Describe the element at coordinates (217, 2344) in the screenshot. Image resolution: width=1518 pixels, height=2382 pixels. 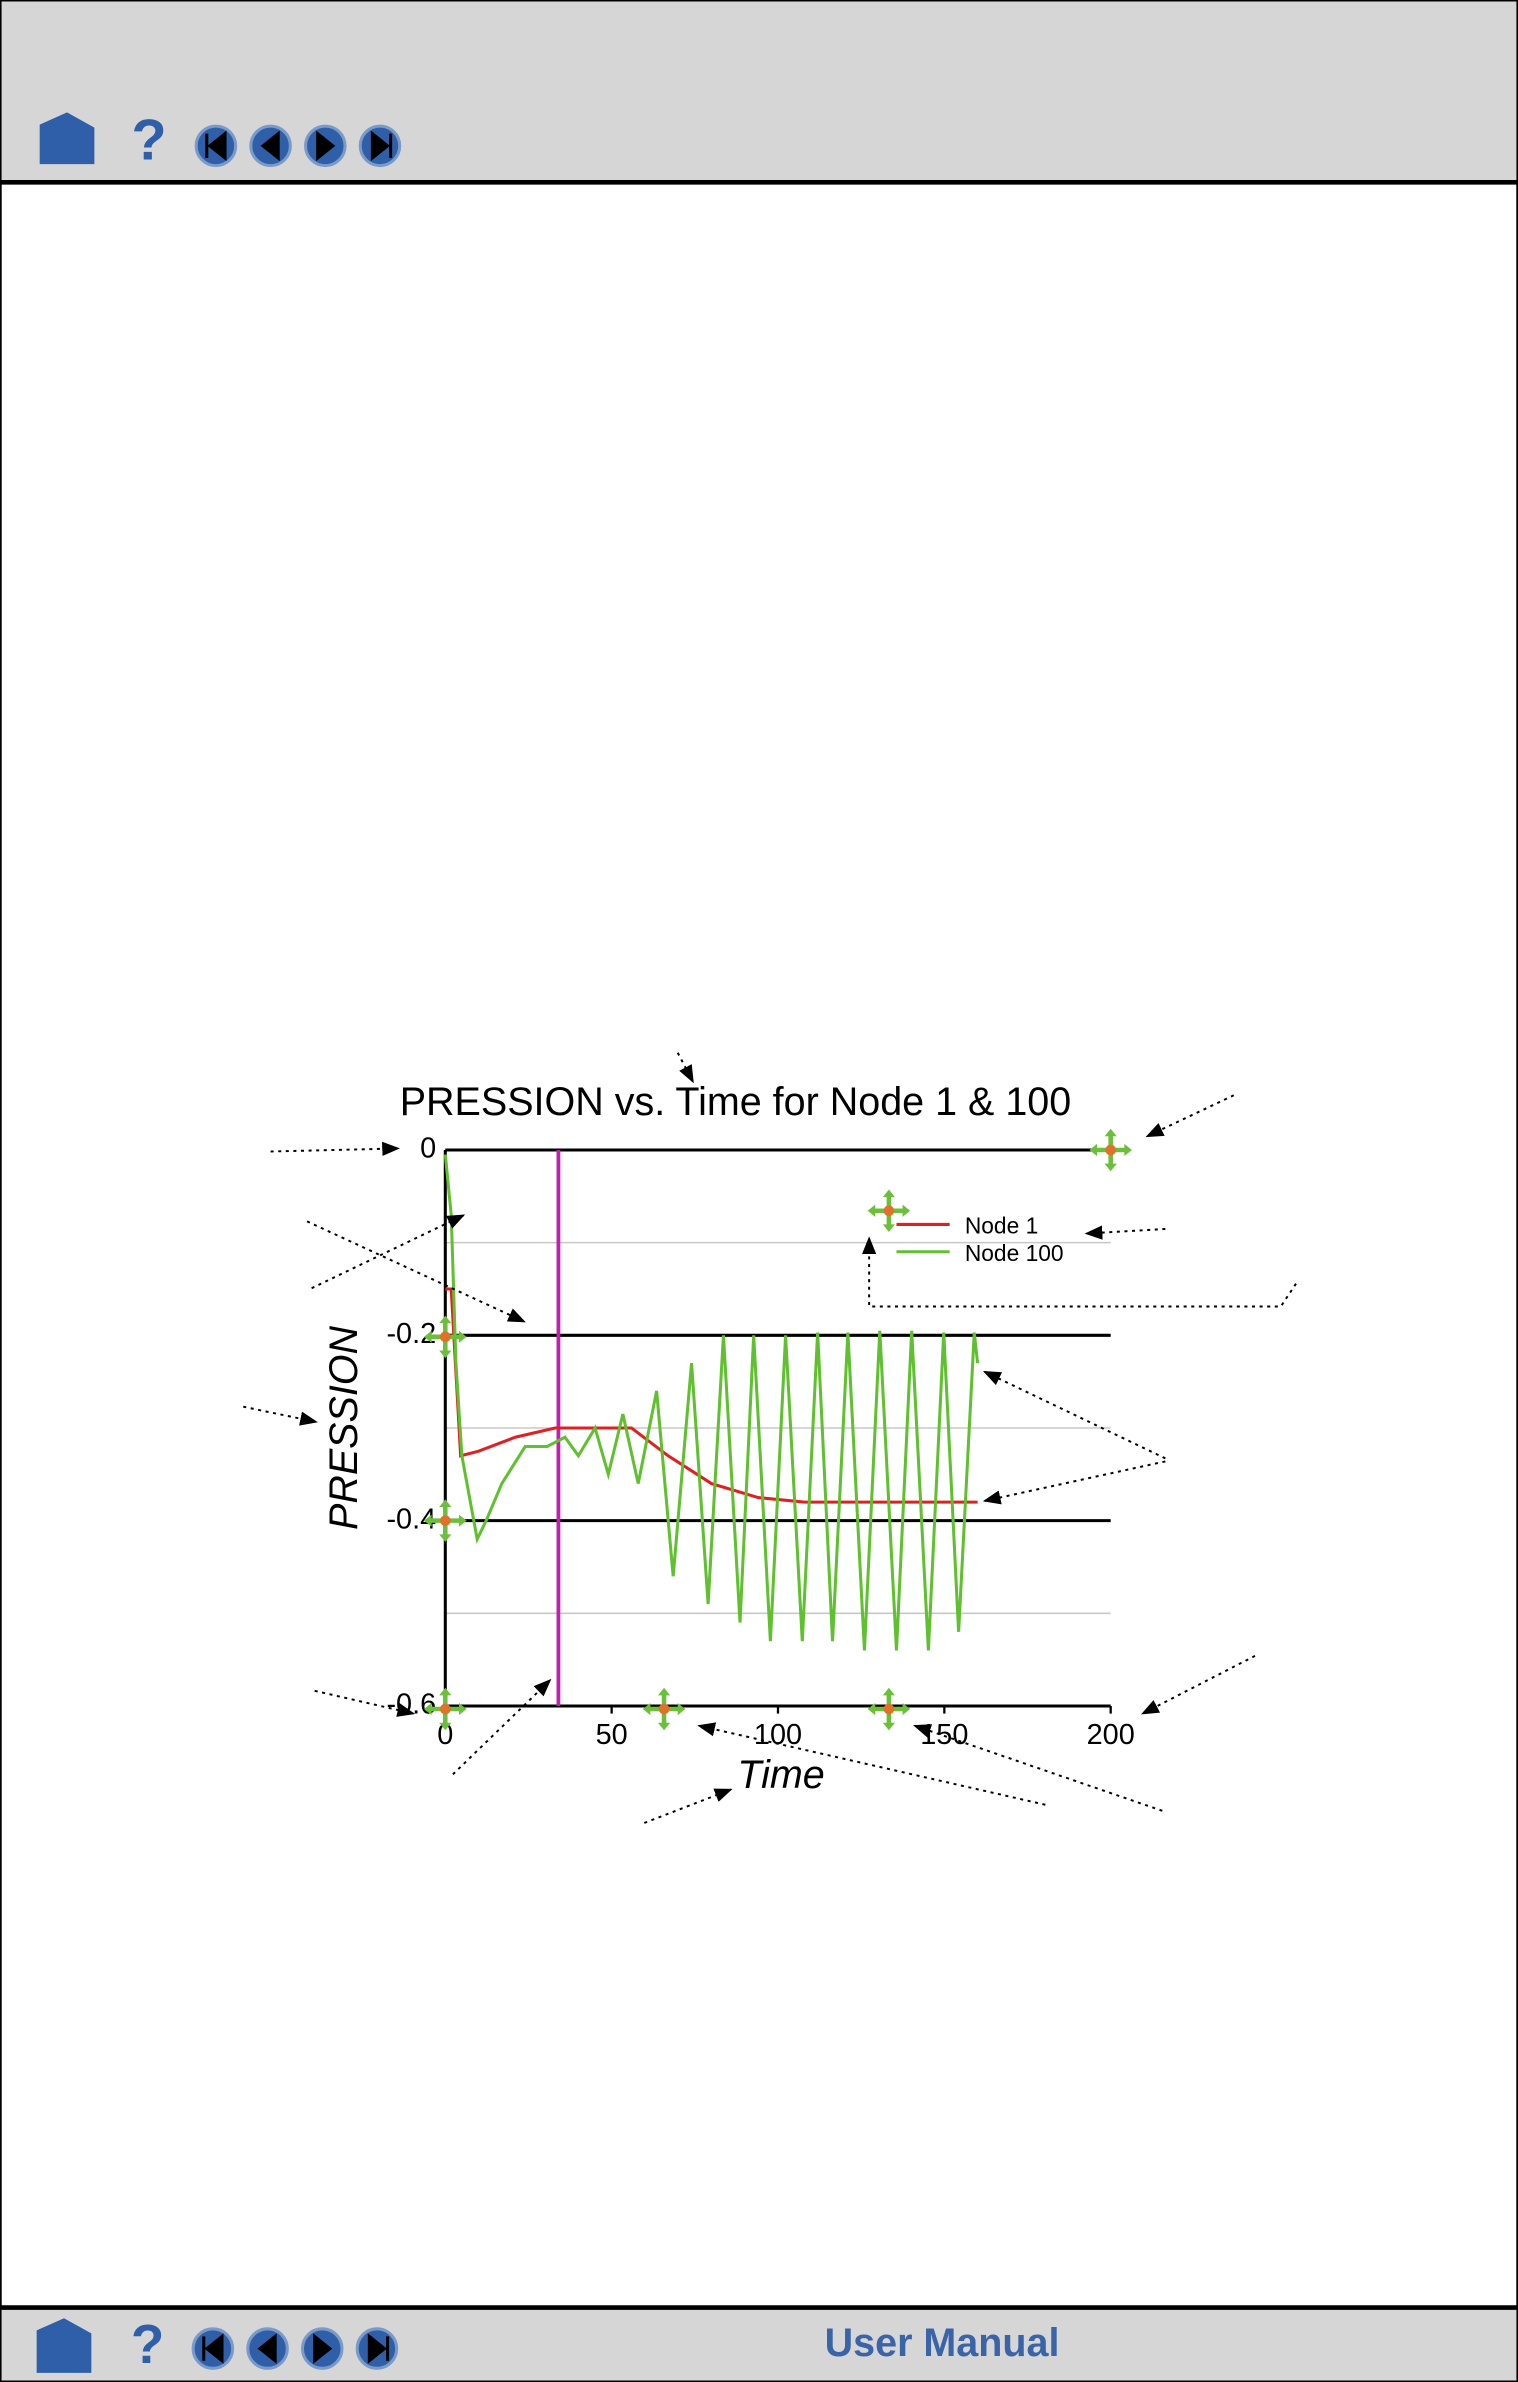
I see `footer-icons: ?` at that location.